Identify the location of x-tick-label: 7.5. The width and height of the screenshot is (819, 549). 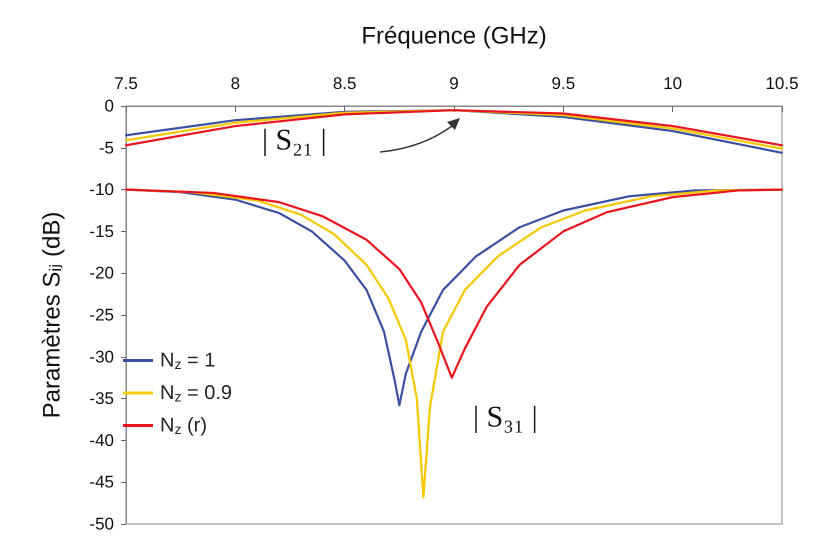
(126, 83).